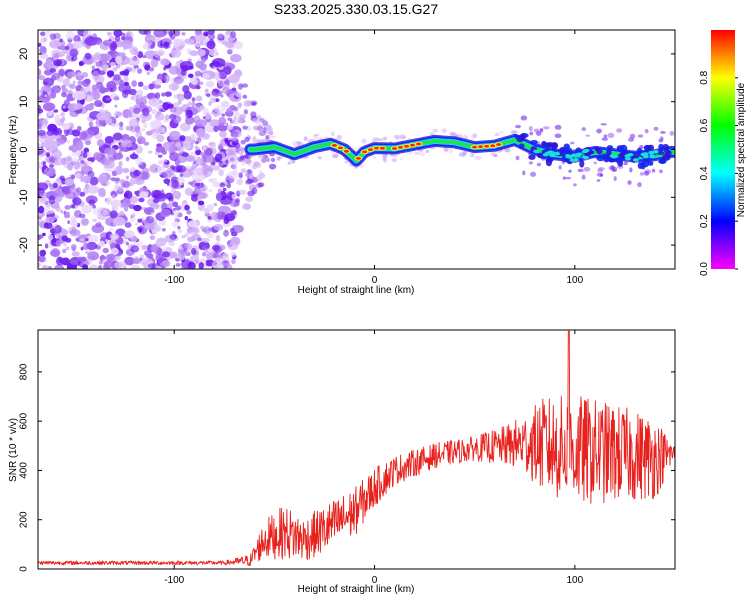 The height and width of the screenshot is (600, 750). Describe the element at coordinates (461, 150) in the screenshot. I see `ridge-band-green` at that location.